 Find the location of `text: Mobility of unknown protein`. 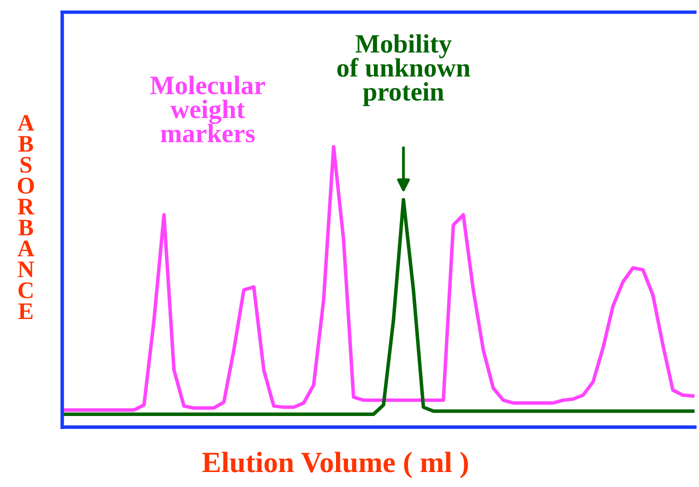

text: Mobility of unknown protein is located at coordinates (403, 70).